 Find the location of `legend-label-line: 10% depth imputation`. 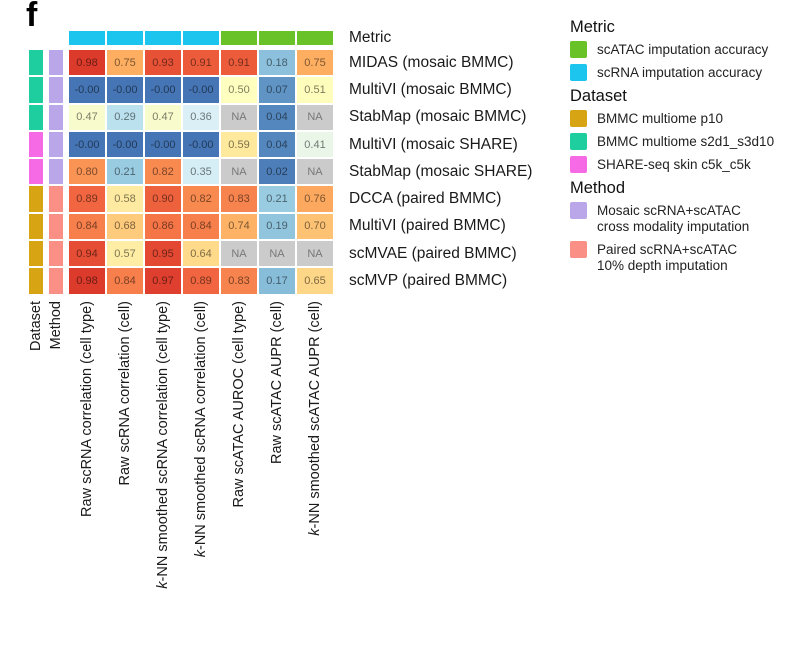

legend-label-line: 10% depth imputation is located at coordinates (662, 265).